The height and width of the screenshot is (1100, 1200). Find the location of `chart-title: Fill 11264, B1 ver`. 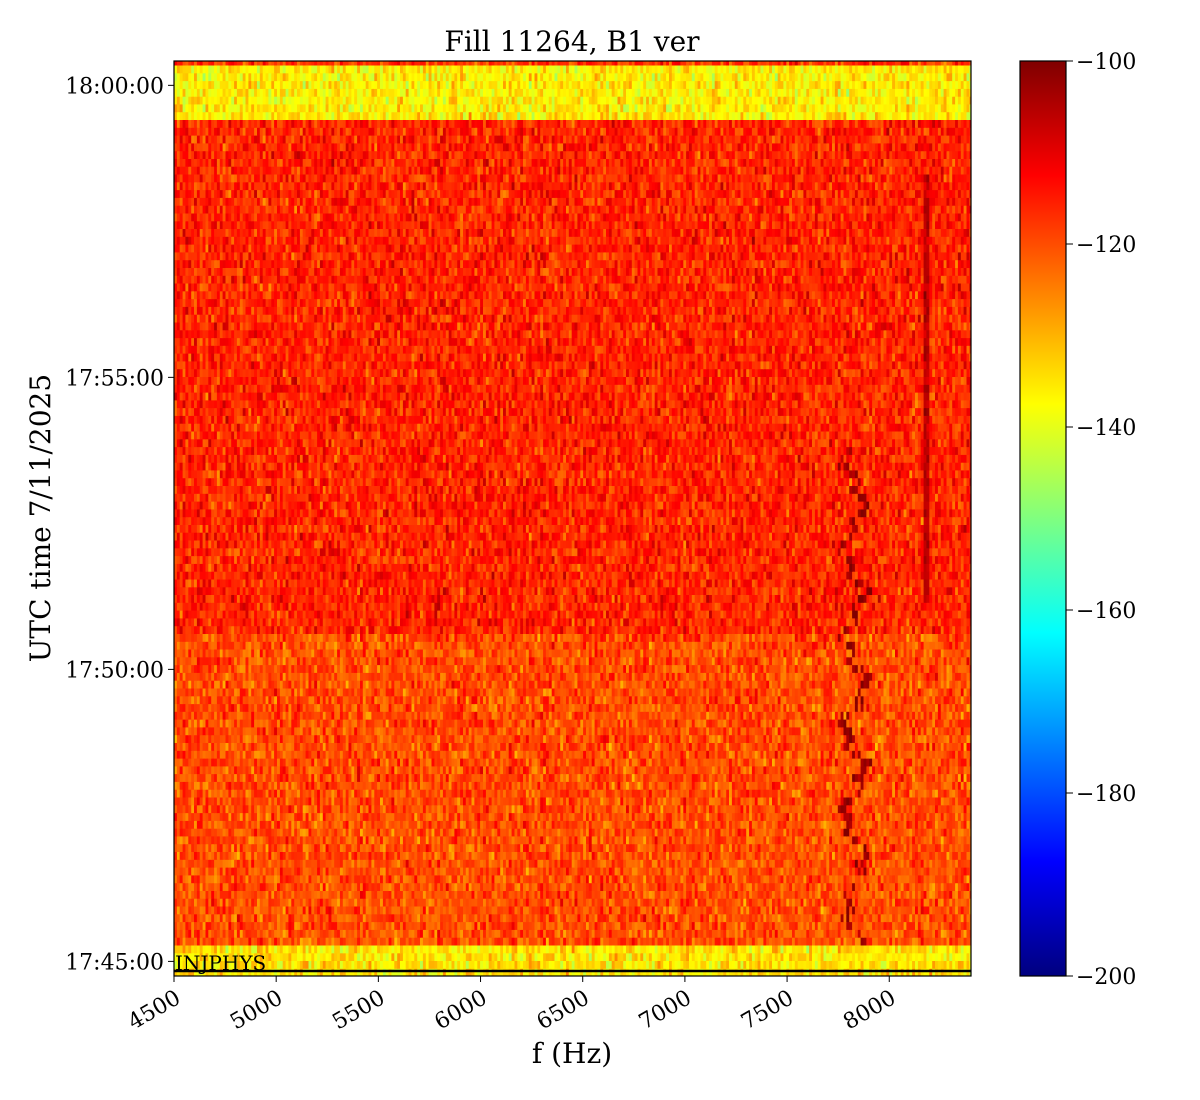

chart-title: Fill 11264, B1 ver is located at coordinates (572, 41).